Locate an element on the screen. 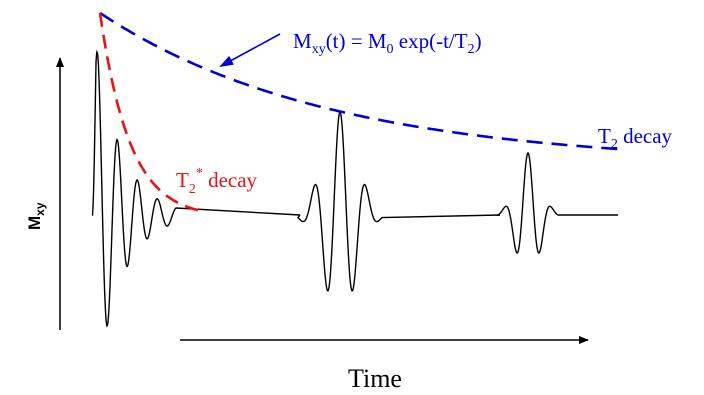  decay-equation-label: Mxy(t) = M0 exp(-t/T2) is located at coordinates (387, 43).